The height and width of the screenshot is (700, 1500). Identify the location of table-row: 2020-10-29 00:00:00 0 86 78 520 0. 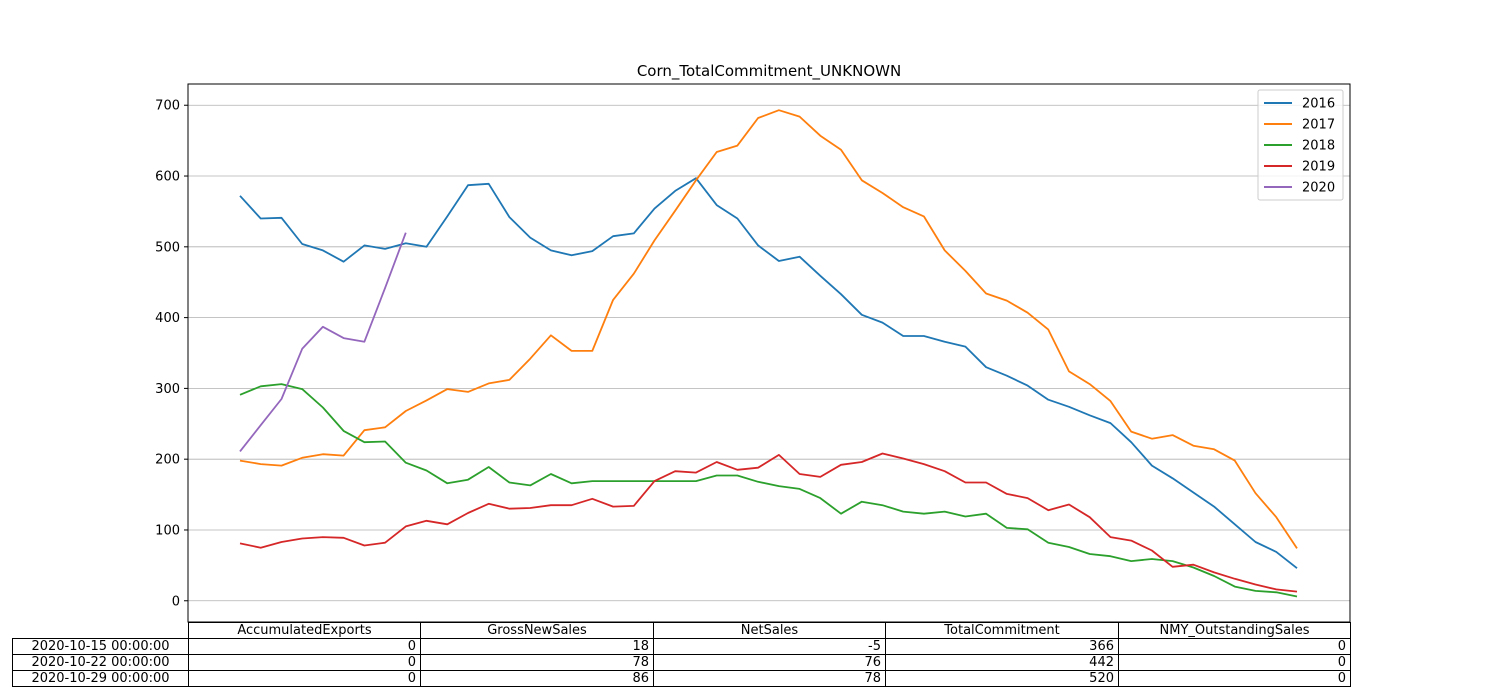
(681, 678).